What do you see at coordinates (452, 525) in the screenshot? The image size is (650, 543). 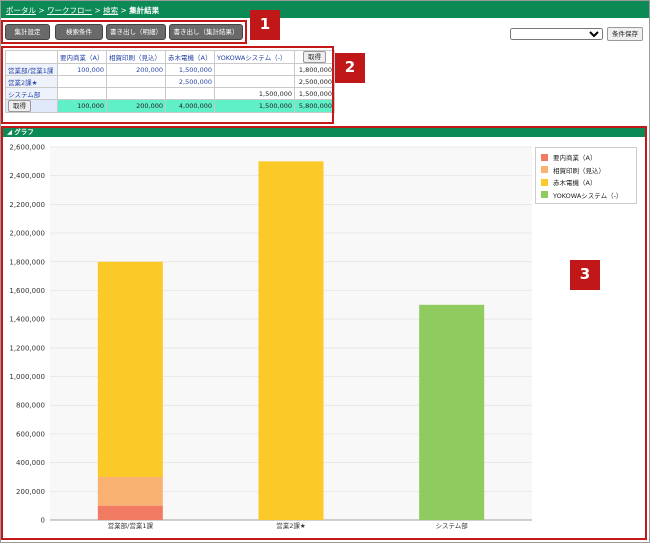 I see `x-tick-label: システム部` at bounding box center [452, 525].